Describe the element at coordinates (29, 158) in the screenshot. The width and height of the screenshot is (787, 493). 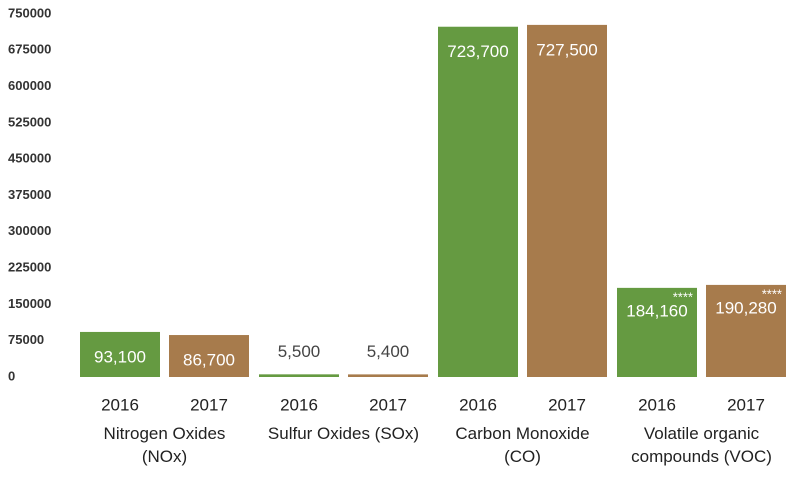
I see `y-tick-label: 450000` at that location.